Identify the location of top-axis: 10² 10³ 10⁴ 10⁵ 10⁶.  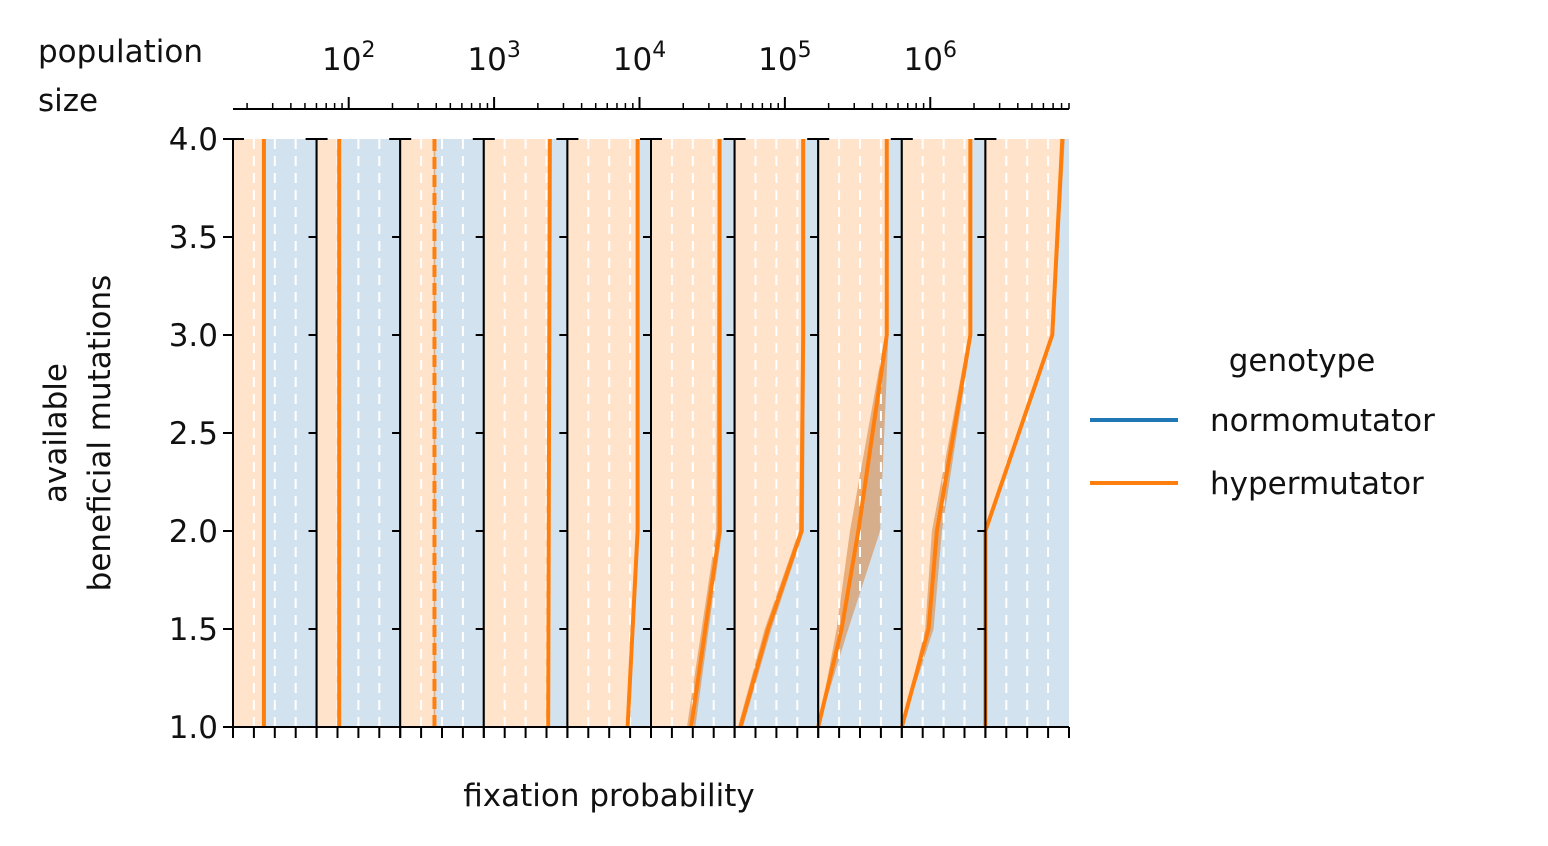
(651, 74).